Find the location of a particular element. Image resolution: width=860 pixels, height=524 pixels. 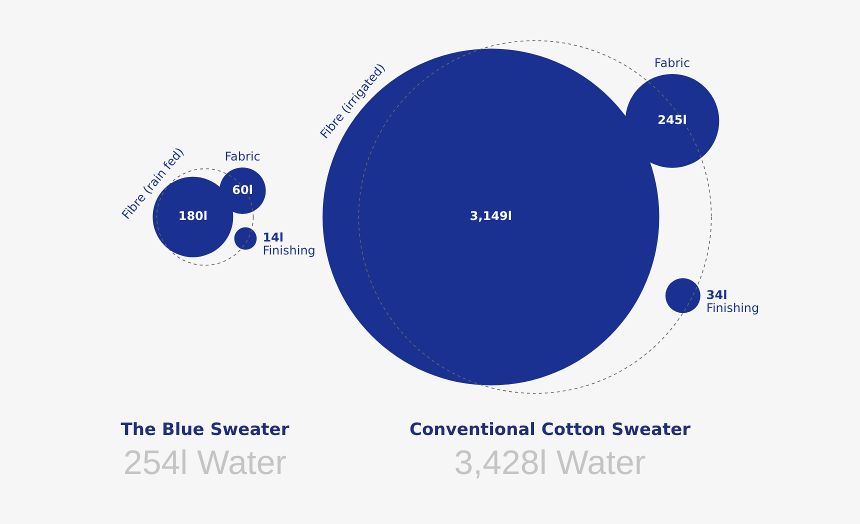

data-label: 245l is located at coordinates (672, 120).